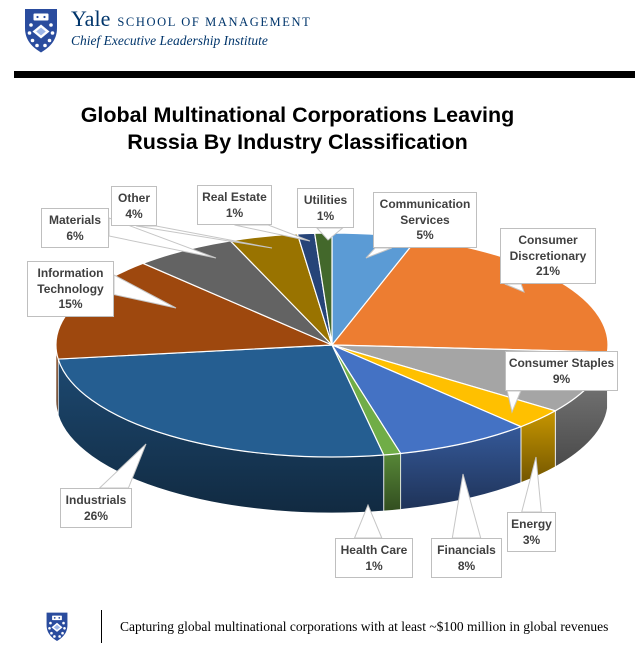 Image resolution: width=641 pixels, height=648 pixels. I want to click on divider-bar, so click(324, 74).